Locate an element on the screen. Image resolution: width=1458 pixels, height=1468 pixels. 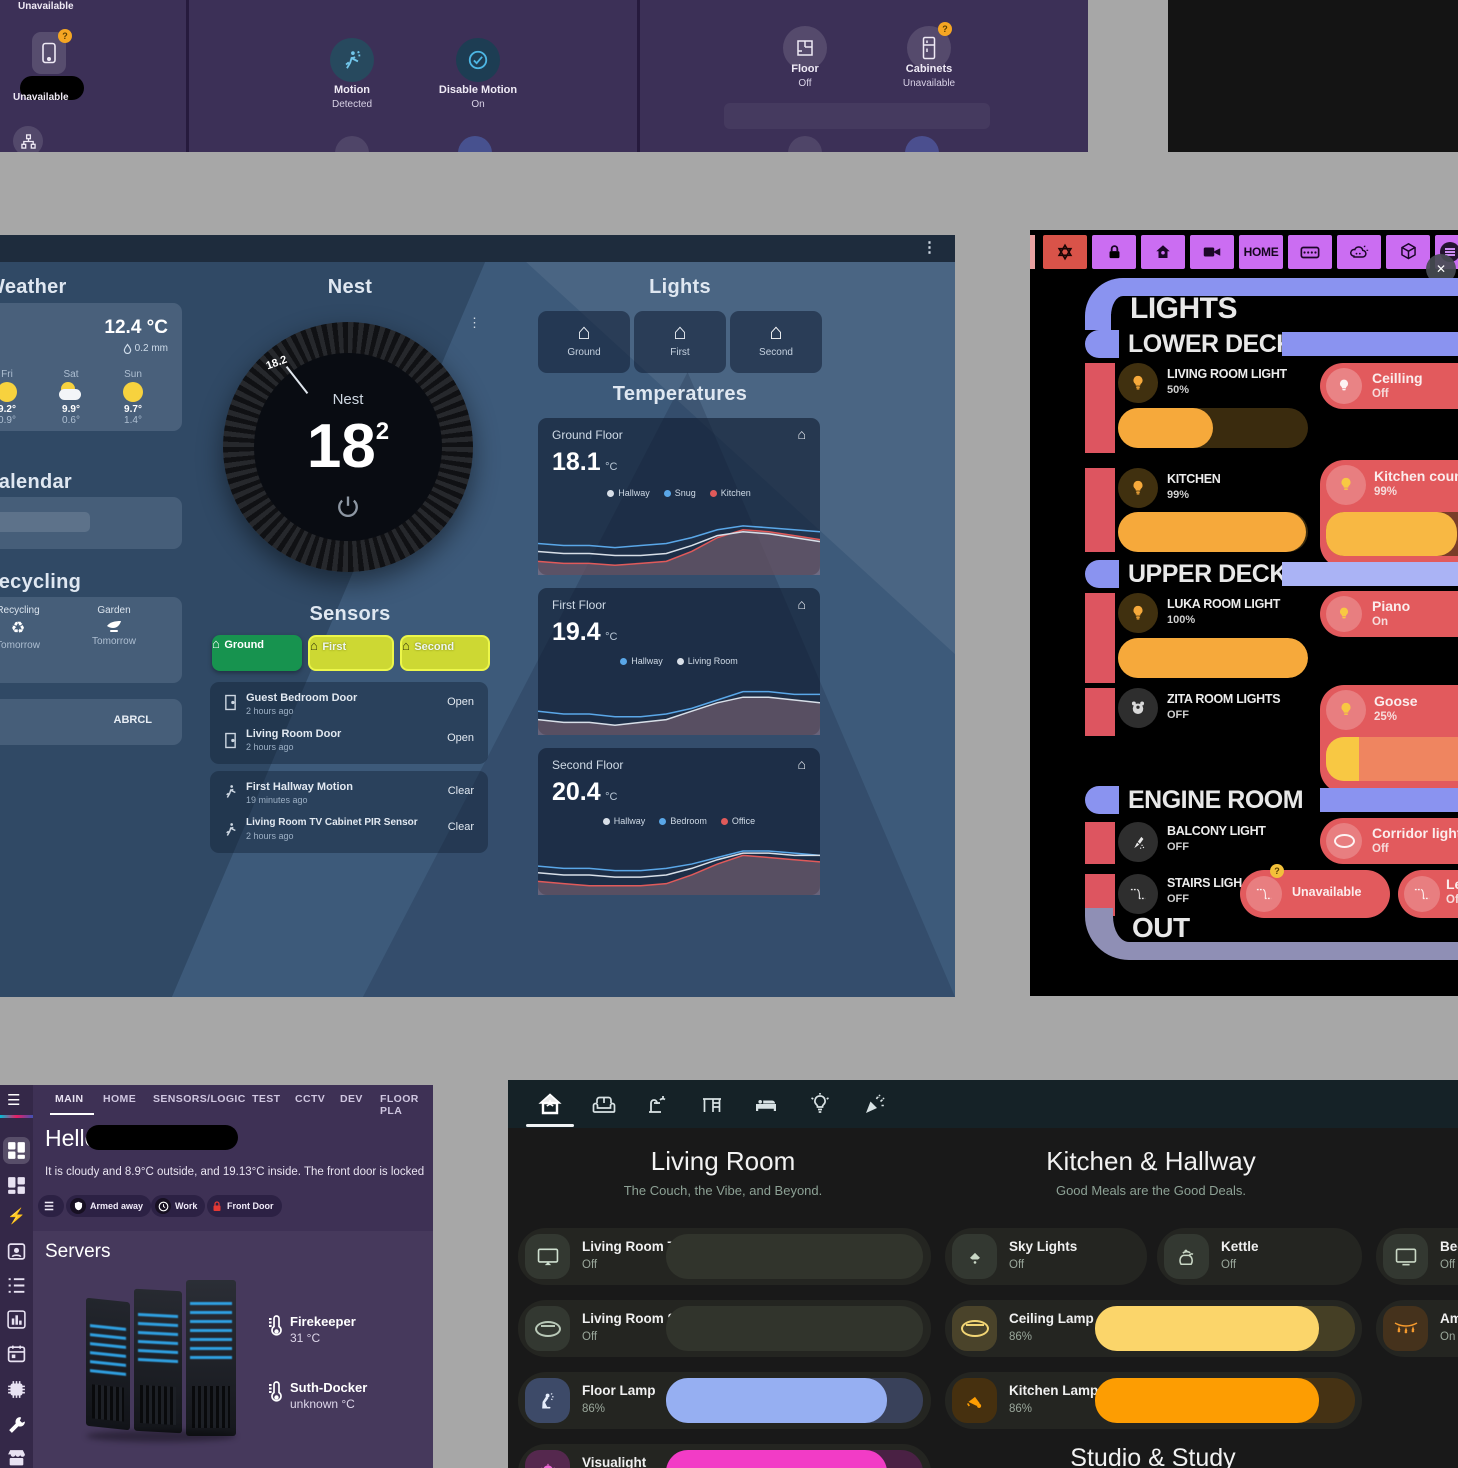
recycling-card: Recycling ♻ Tomorrow Garden Tomorrow is located at coordinates (91, 640).